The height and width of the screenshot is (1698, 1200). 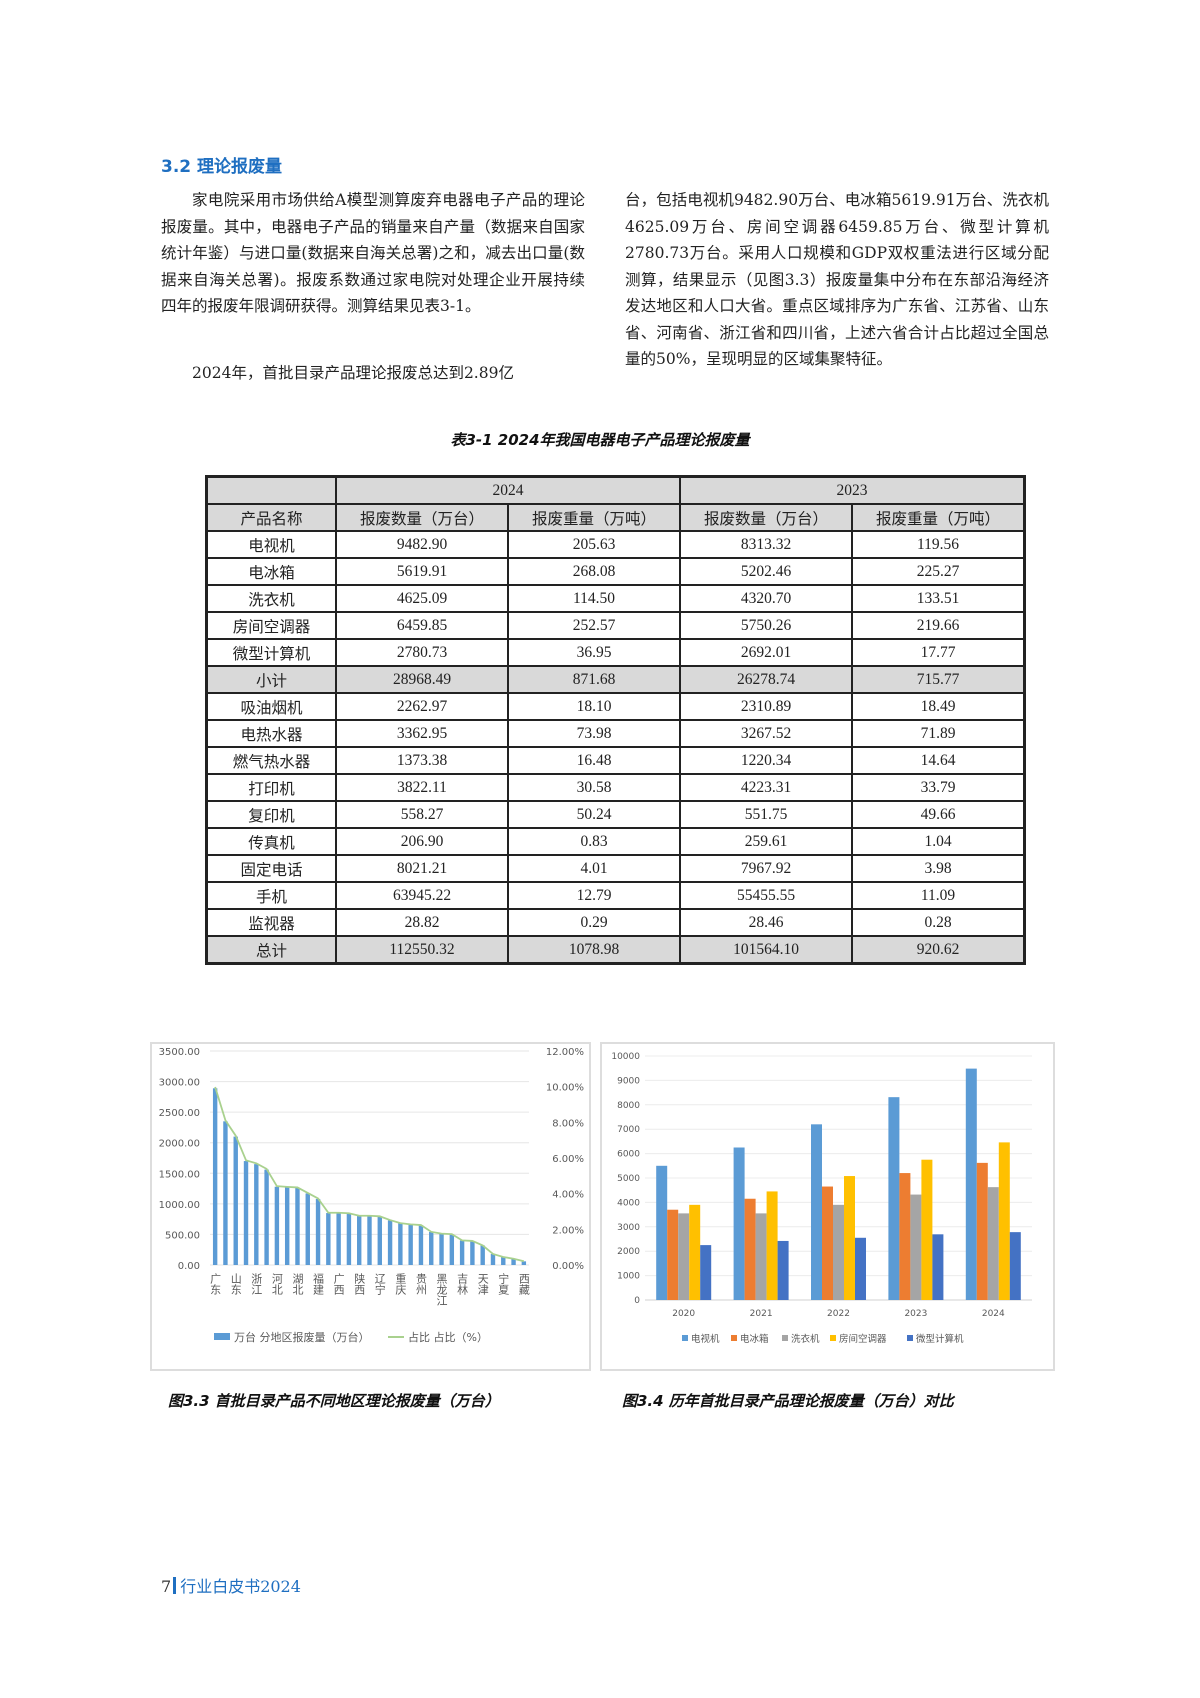 What do you see at coordinates (863, 1339) in the screenshot?
I see `legend-label: 房间空调器` at bounding box center [863, 1339].